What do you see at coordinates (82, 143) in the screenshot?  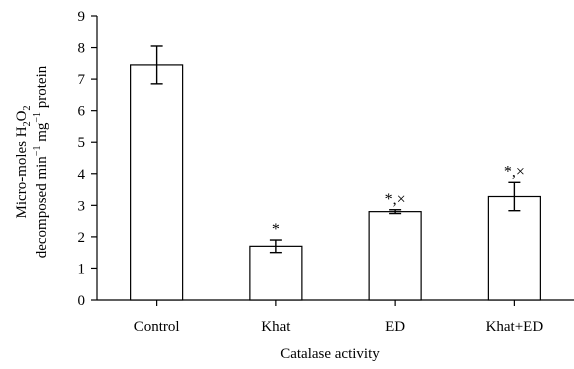 I see `y-tick-label: 5` at bounding box center [82, 143].